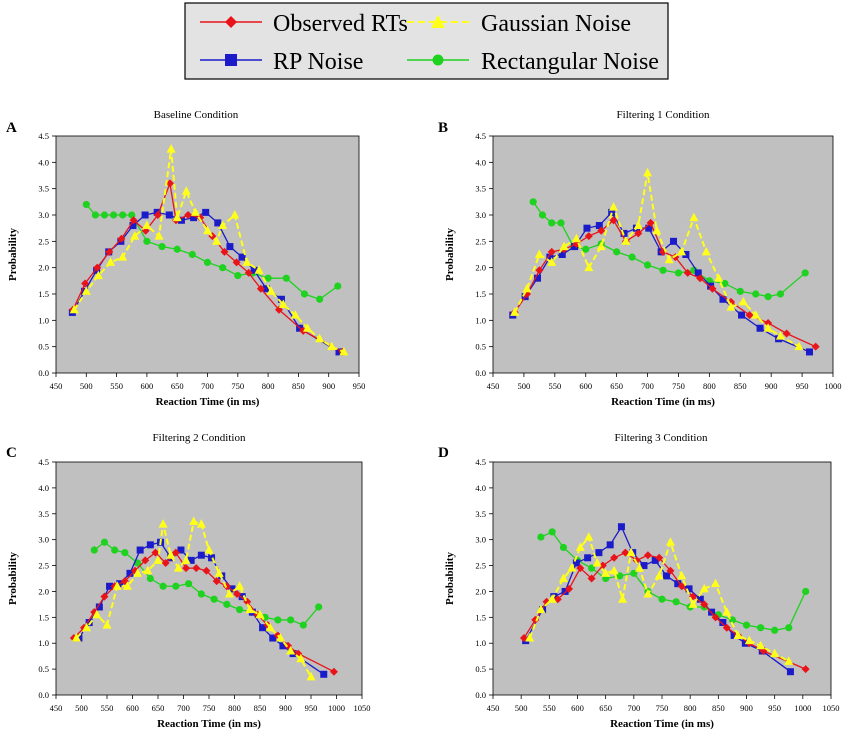  I want to click on y-axis-label: Probability, so click(13, 254).